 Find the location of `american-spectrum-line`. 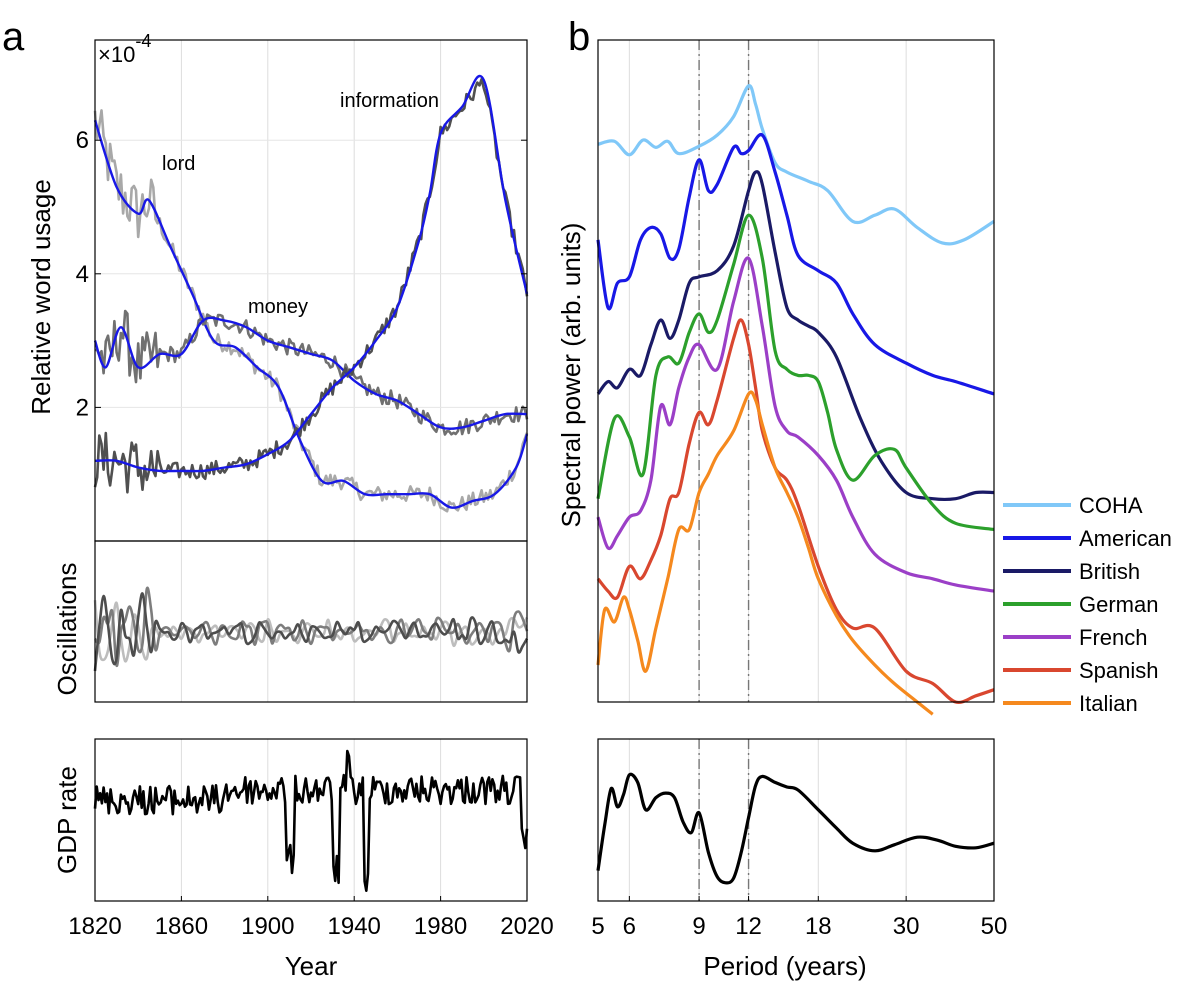

american-spectrum-line is located at coordinates (795, 264).